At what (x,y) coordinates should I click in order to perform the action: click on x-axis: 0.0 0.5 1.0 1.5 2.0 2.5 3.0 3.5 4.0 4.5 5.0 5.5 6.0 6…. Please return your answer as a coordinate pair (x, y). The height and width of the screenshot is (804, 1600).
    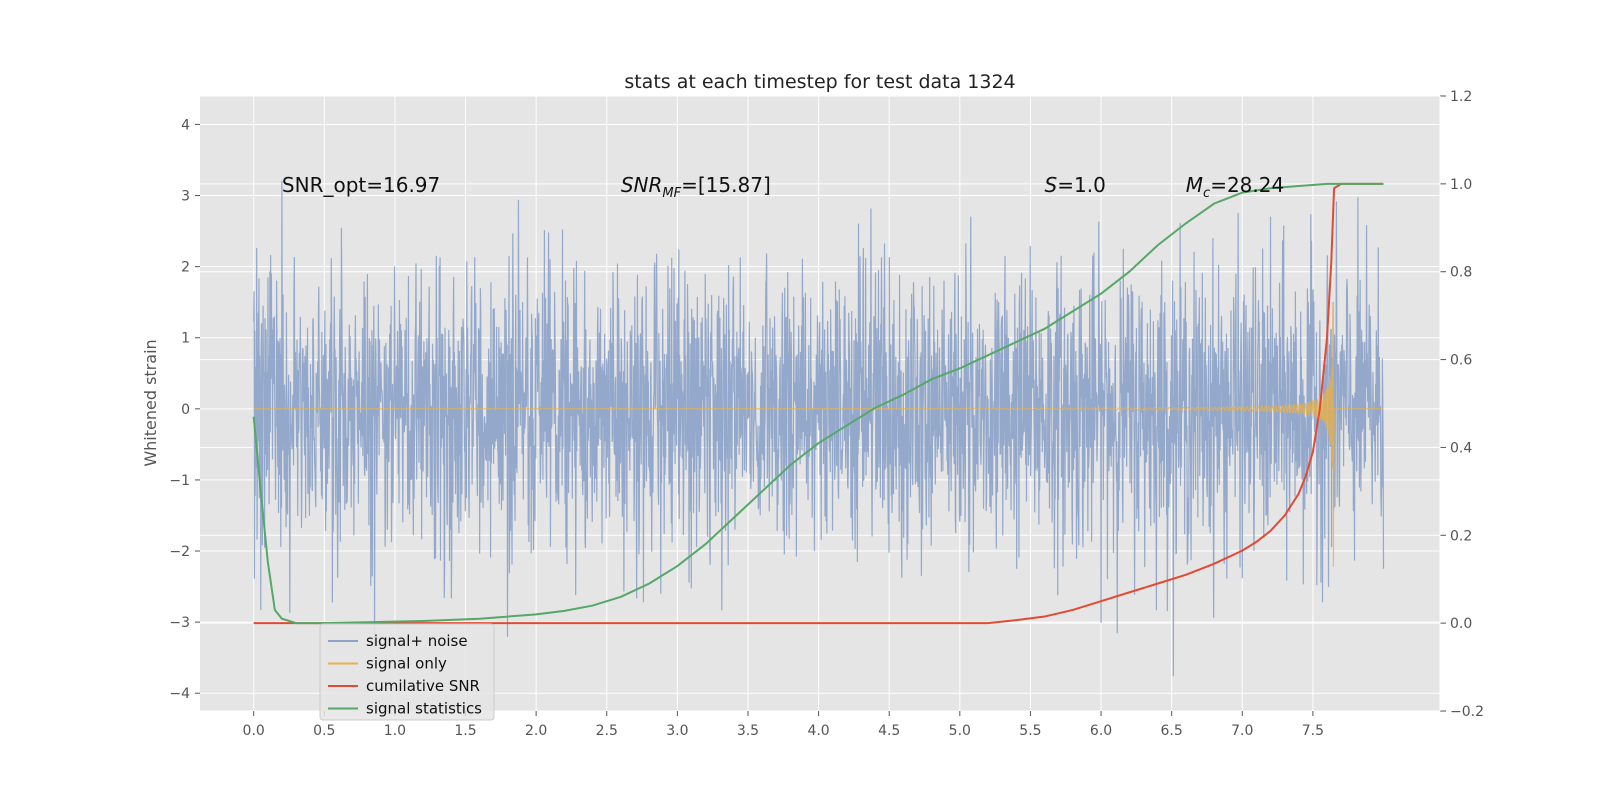
    Looking at the image, I should click on (783, 725).